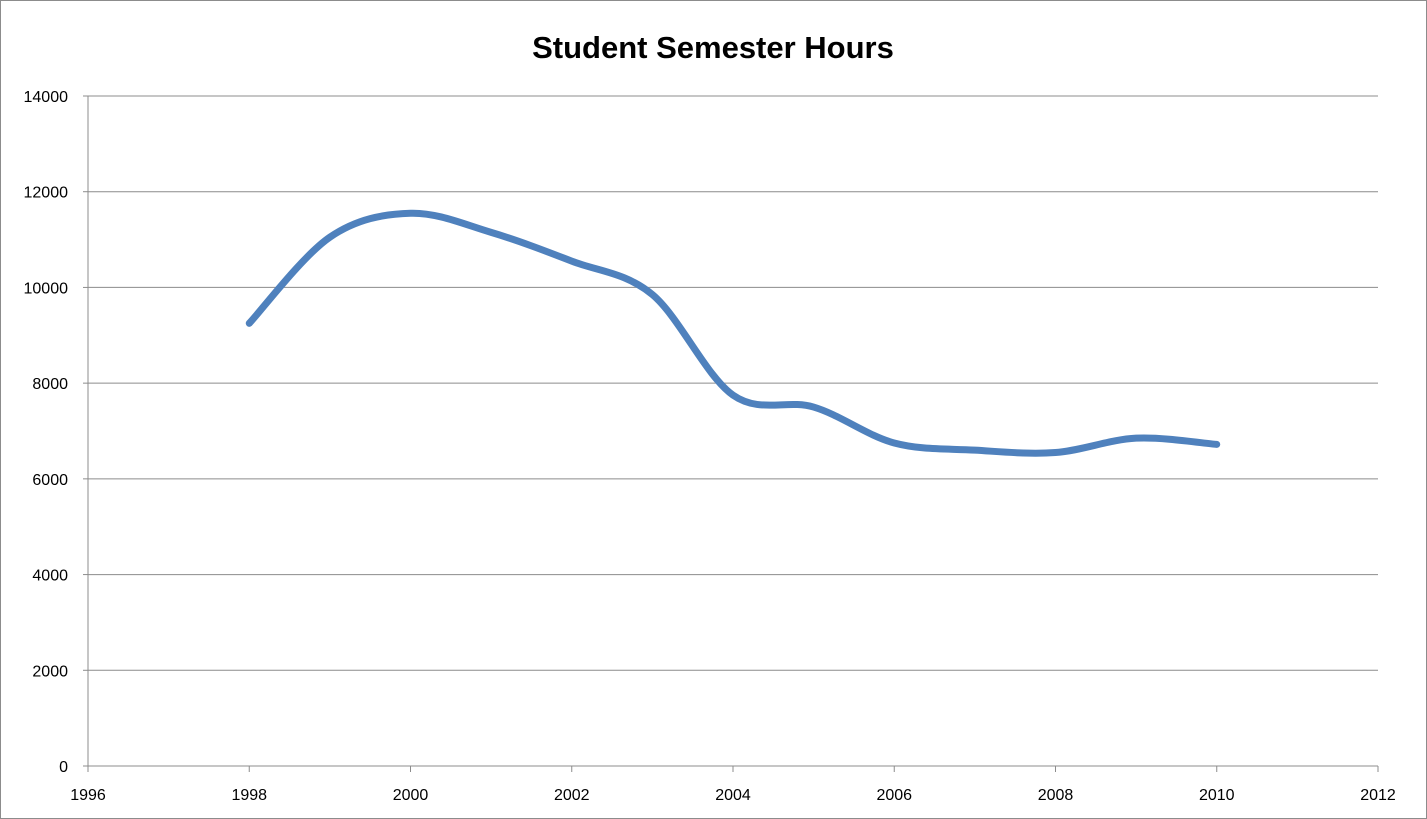  I want to click on x-tick-label: 2008, so click(1056, 795).